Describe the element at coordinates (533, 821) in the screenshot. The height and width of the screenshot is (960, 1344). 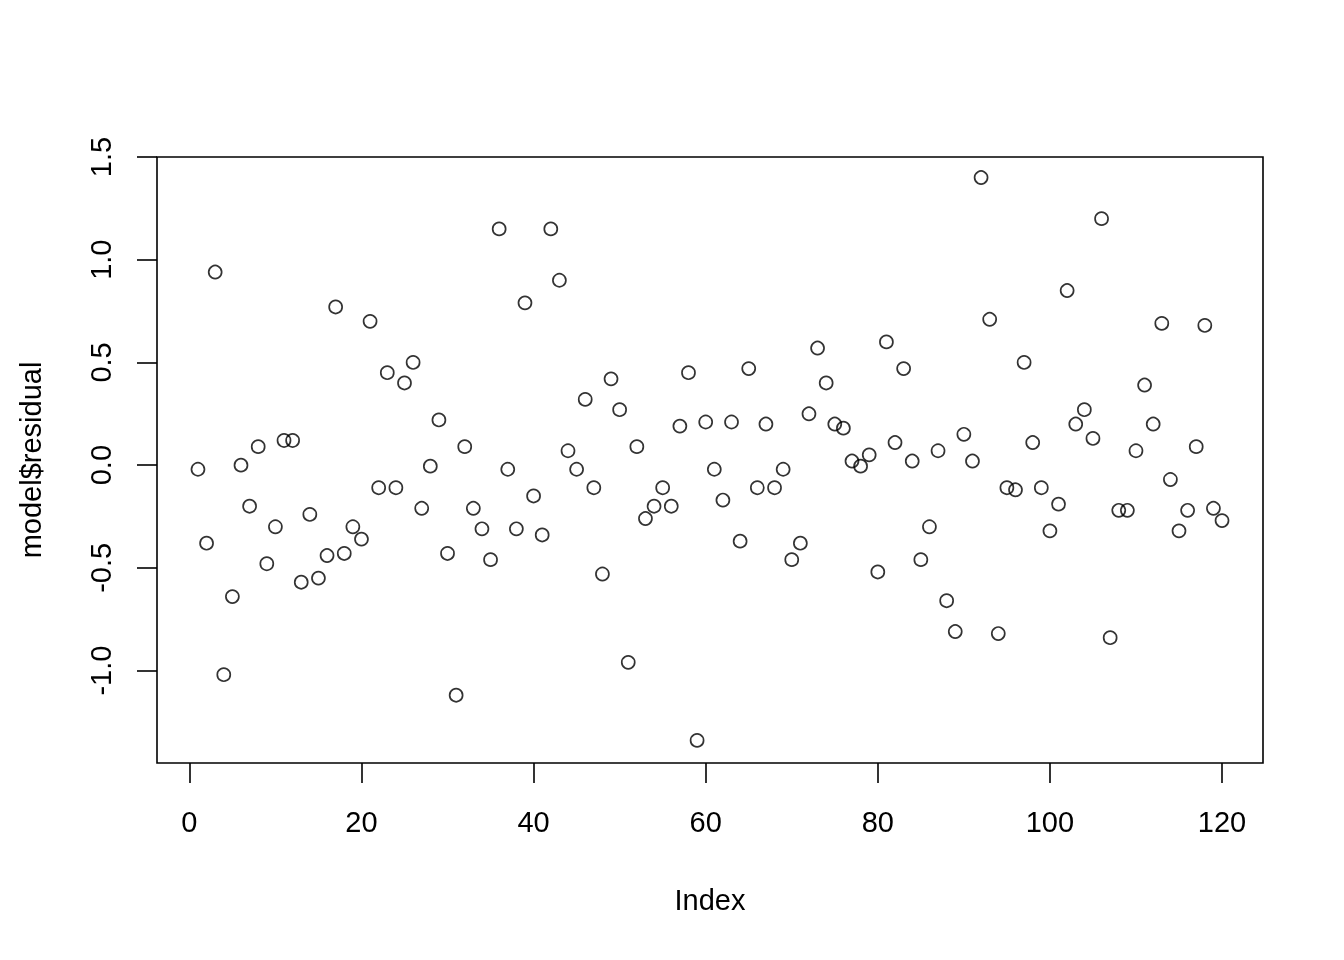
I see `x-tick-label: 40` at that location.